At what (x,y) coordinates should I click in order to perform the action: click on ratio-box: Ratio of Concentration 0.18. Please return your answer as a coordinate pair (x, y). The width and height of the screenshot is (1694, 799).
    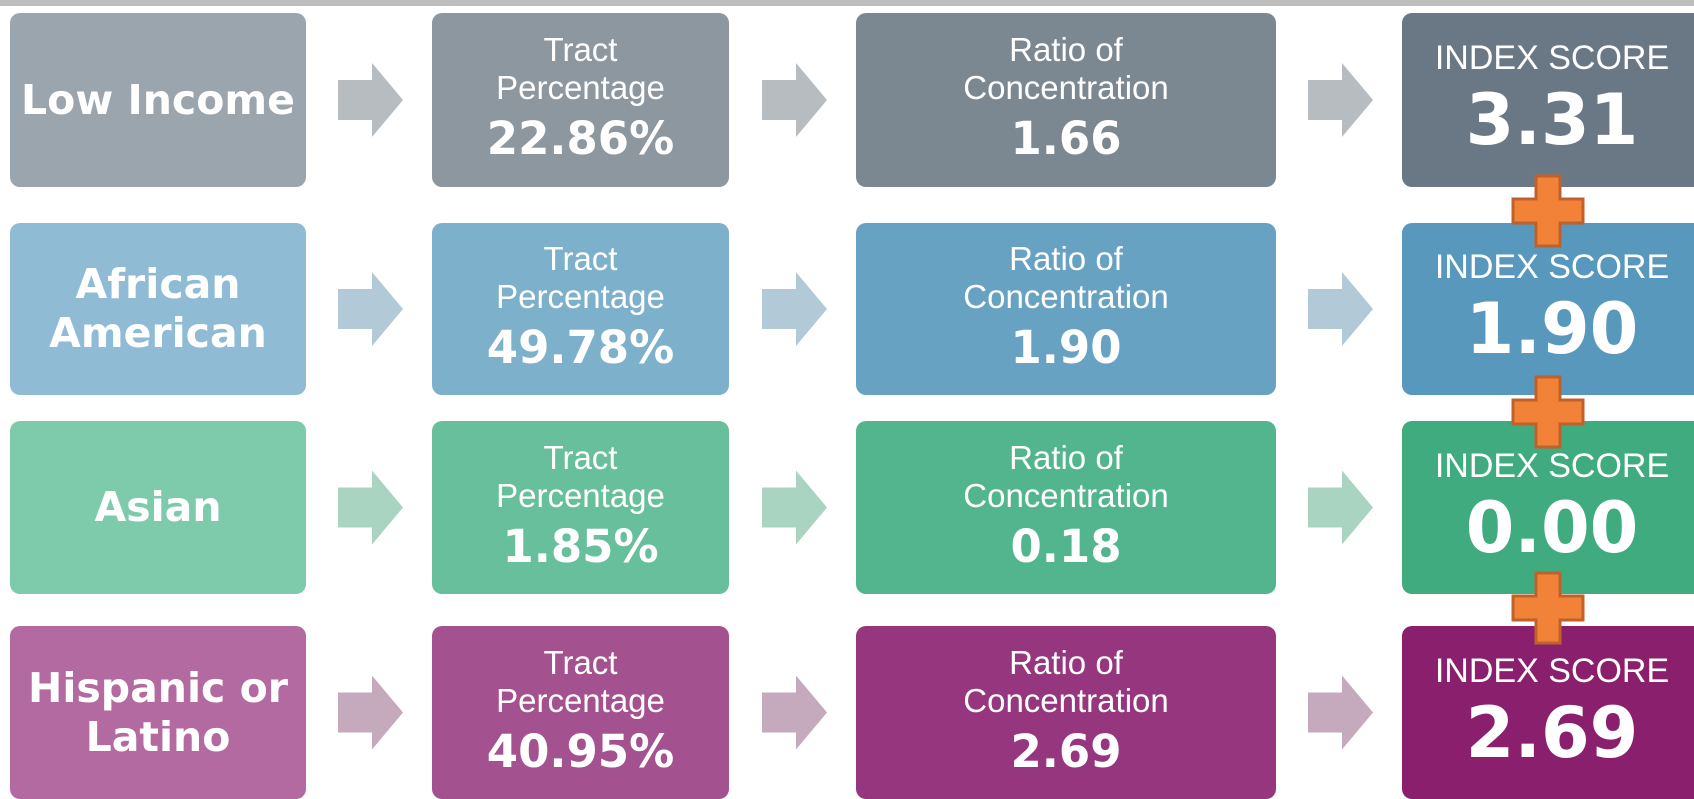
    Looking at the image, I should click on (1066, 507).